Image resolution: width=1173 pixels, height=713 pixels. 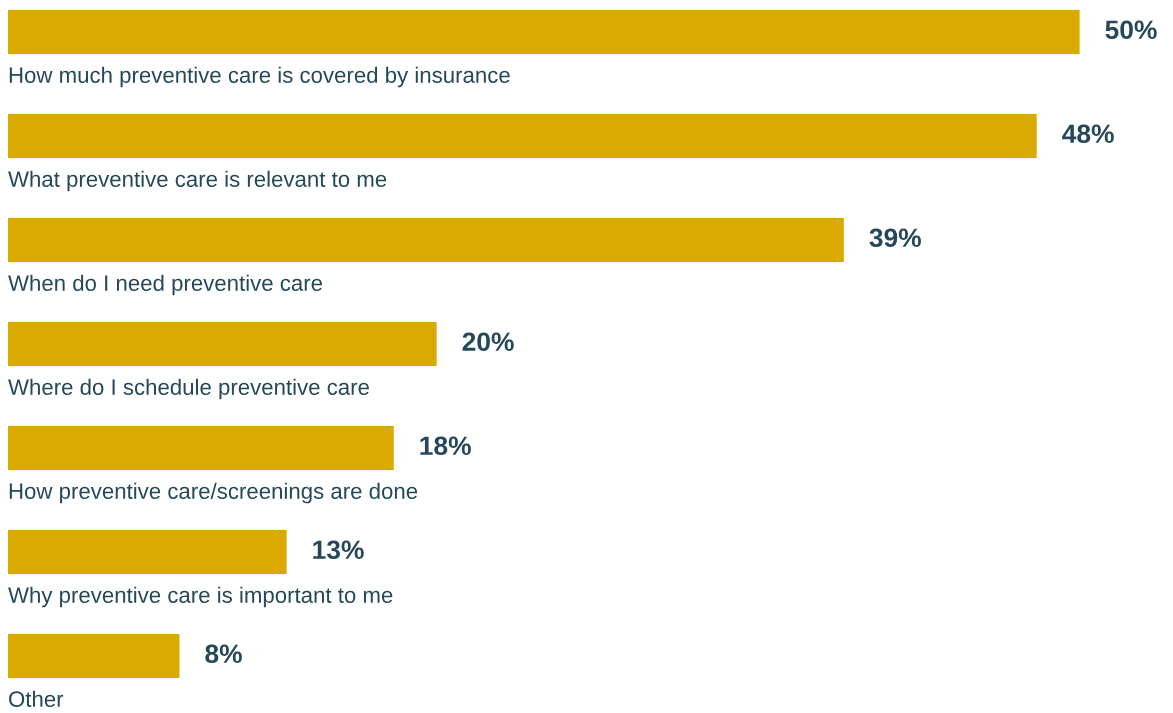 I want to click on data-label: 13%, so click(x=338, y=550).